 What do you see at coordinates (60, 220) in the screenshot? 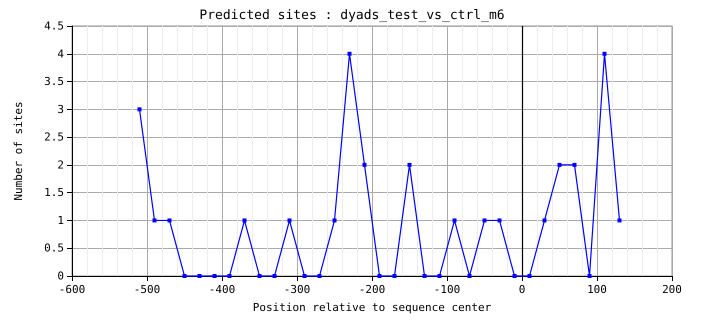
I see `y-tick-label: 1` at bounding box center [60, 220].